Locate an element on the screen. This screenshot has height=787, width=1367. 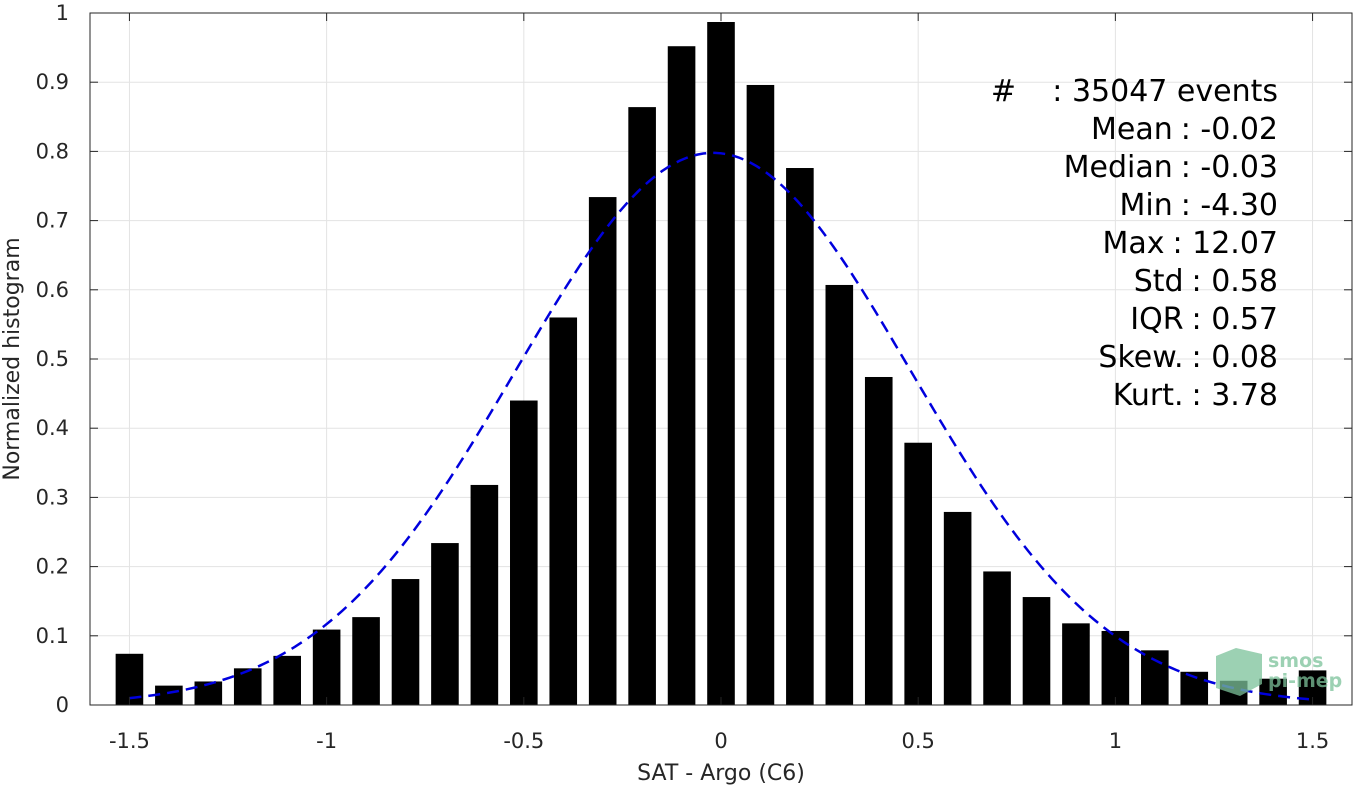
stat-key: Mean is located at coordinates (1132, 129).